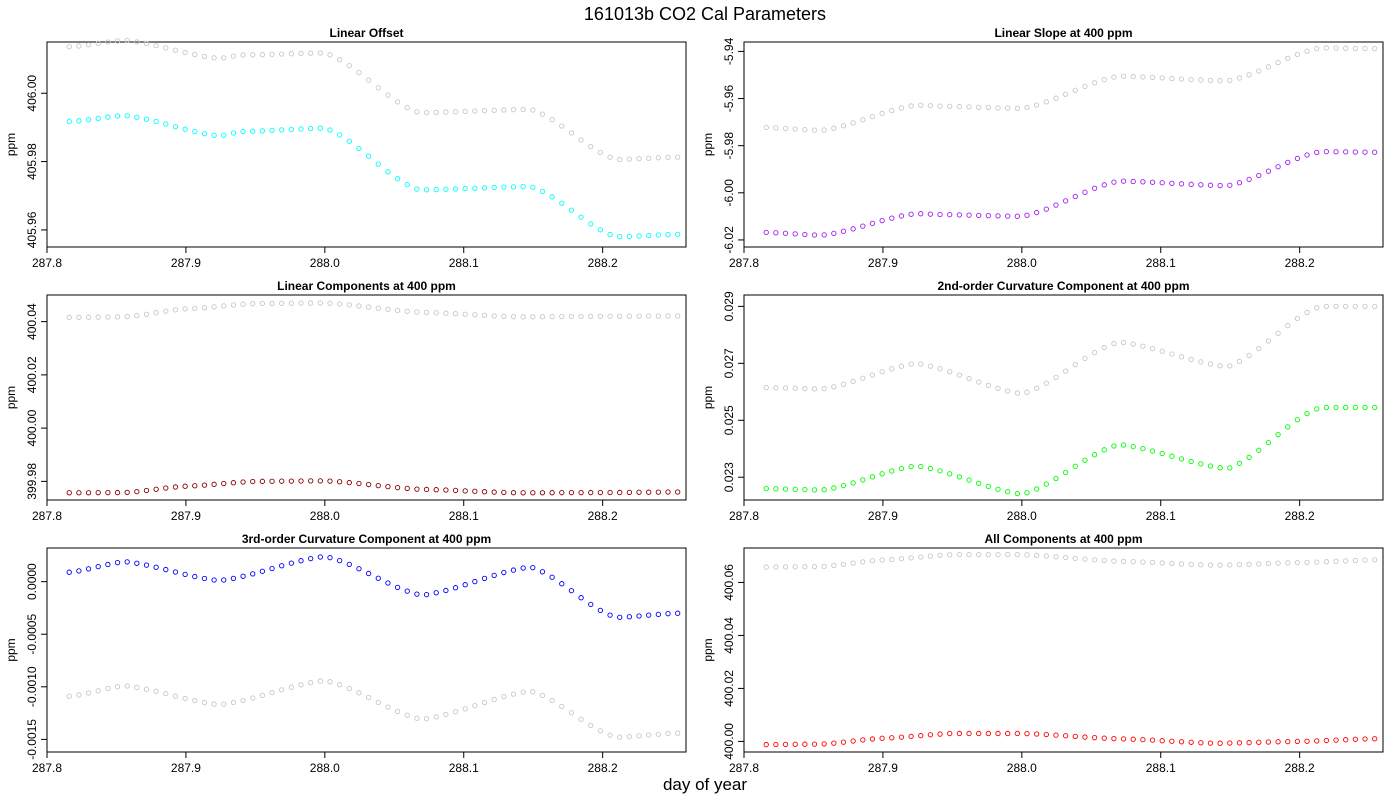 The width and height of the screenshot is (1400, 800). Describe the element at coordinates (325, 768) in the screenshot. I see `x-tick-label: 288.0` at that location.